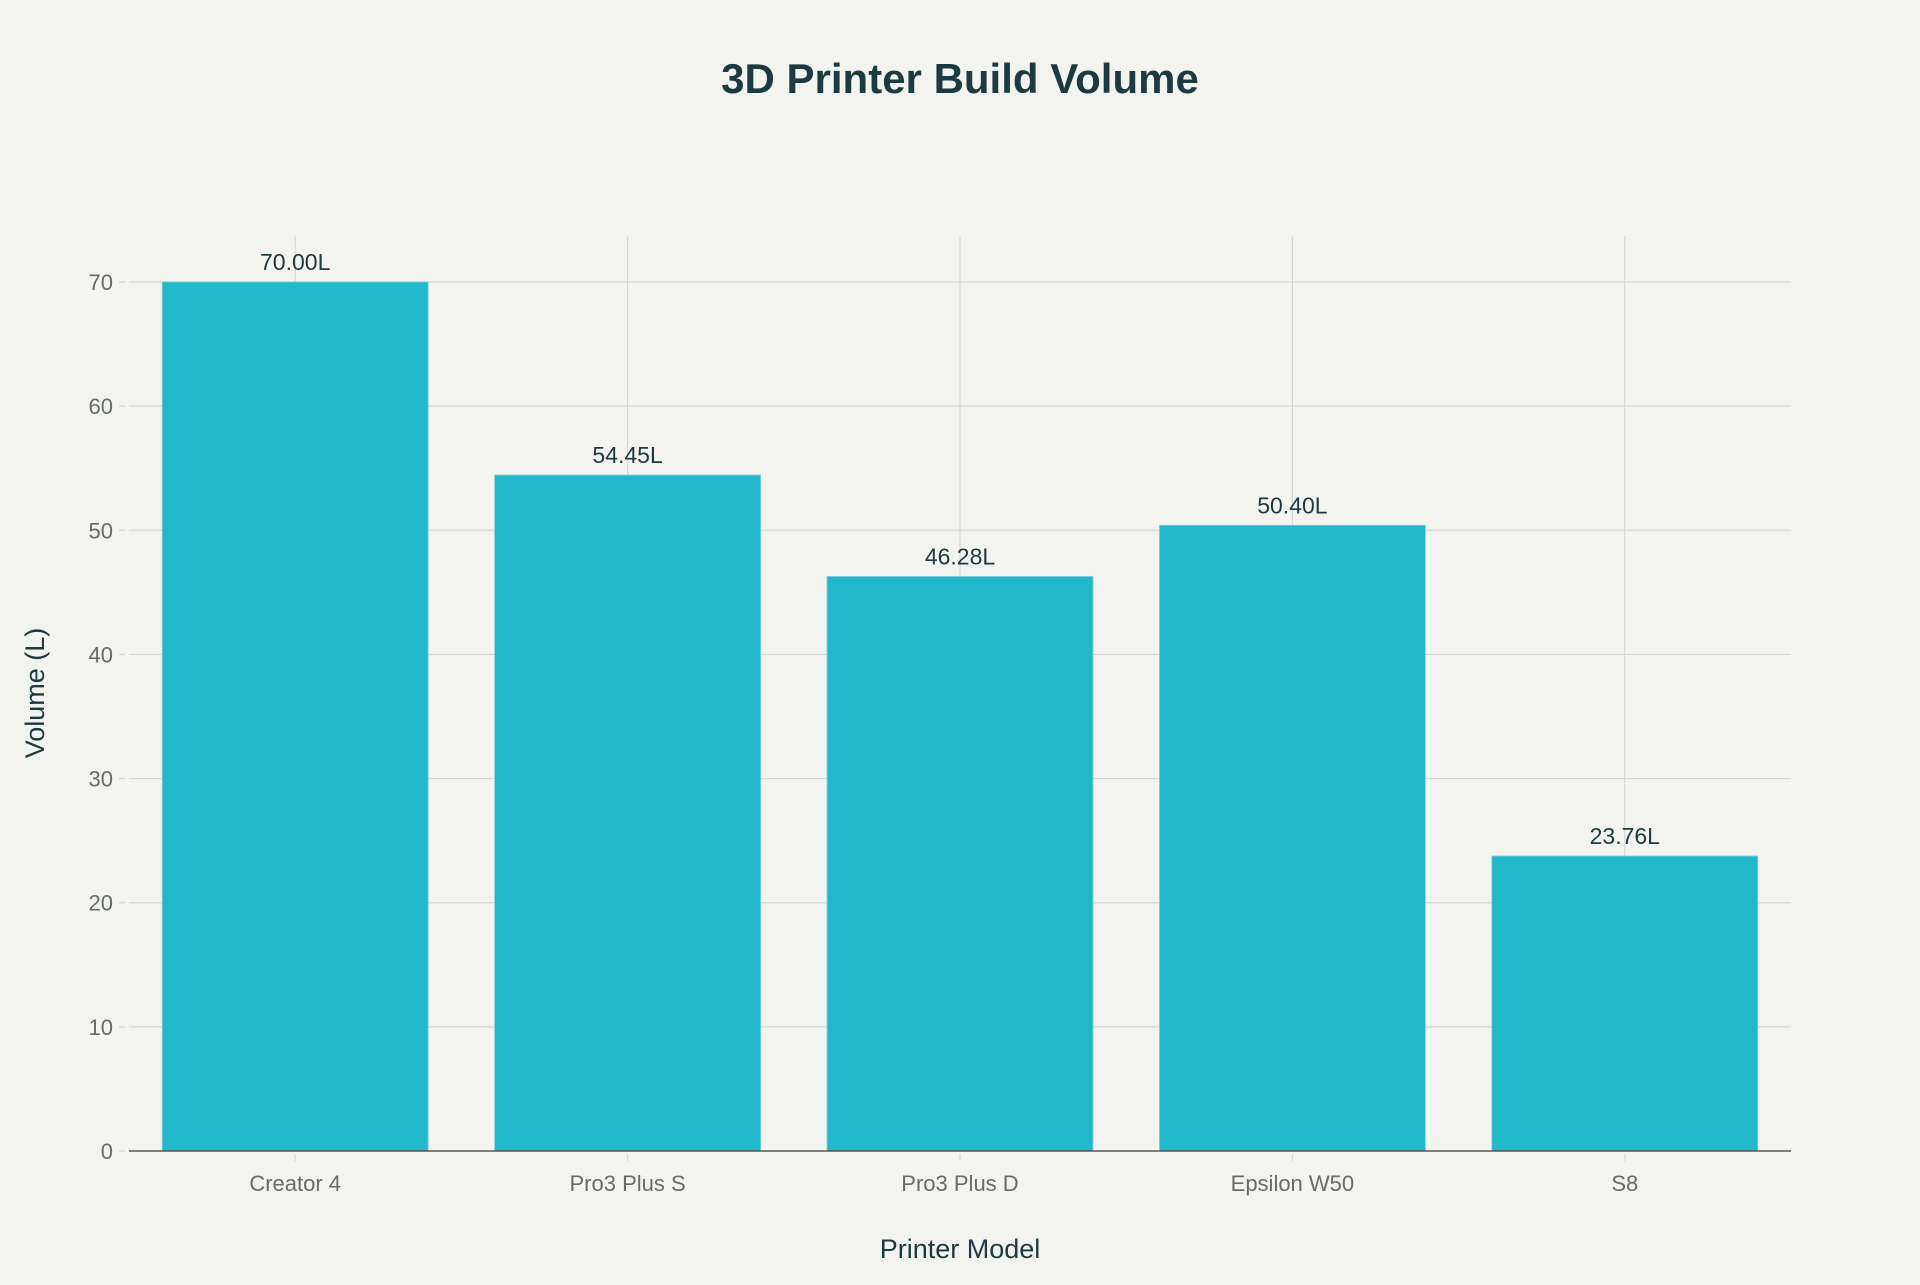 This screenshot has height=1285, width=1920. What do you see at coordinates (101, 406) in the screenshot?
I see `y-tick-label: 60` at bounding box center [101, 406].